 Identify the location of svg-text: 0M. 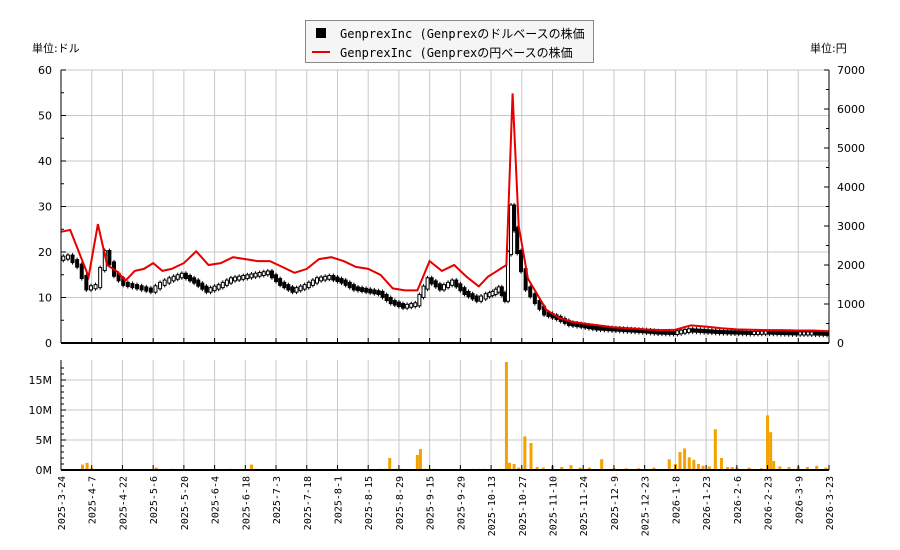
(44, 470).